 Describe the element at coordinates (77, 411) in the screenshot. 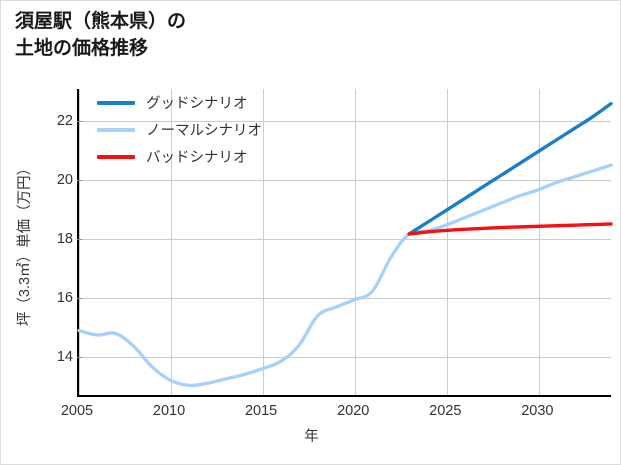

I see `x-axis-tick-label: 2005` at that location.